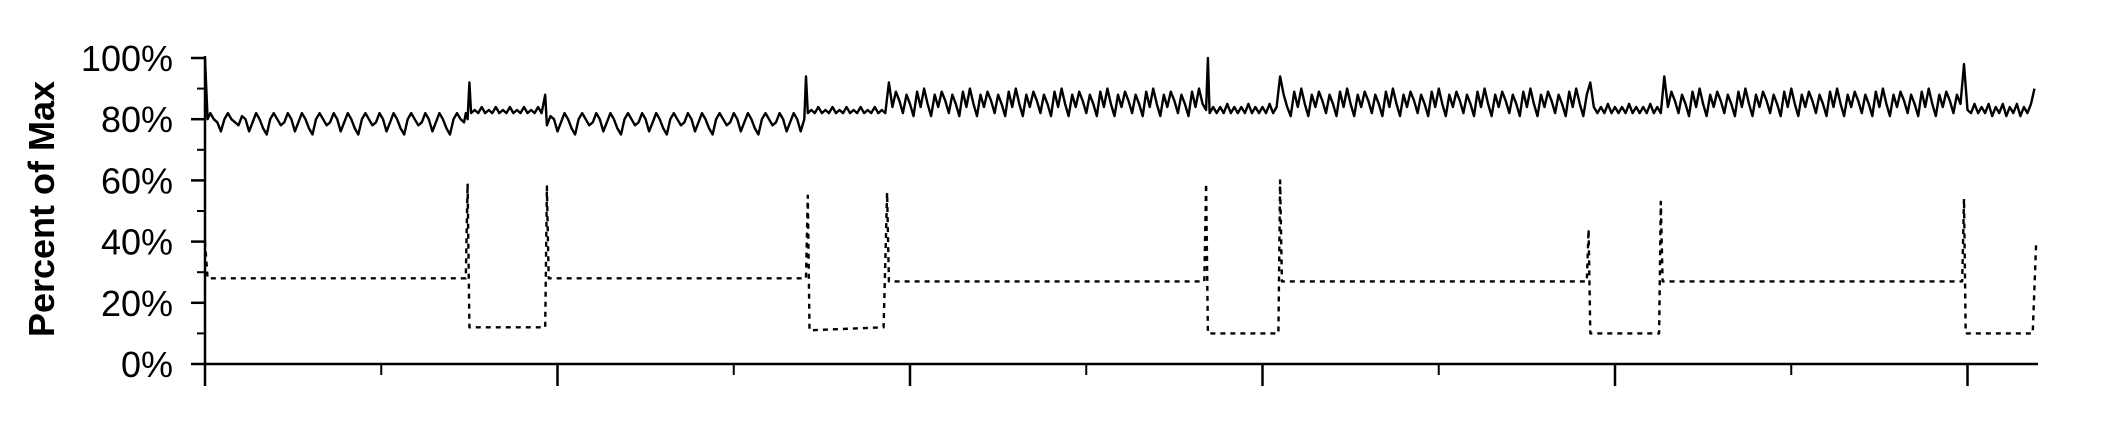  I want to click on y-tick-label: 40%, so click(137, 242).